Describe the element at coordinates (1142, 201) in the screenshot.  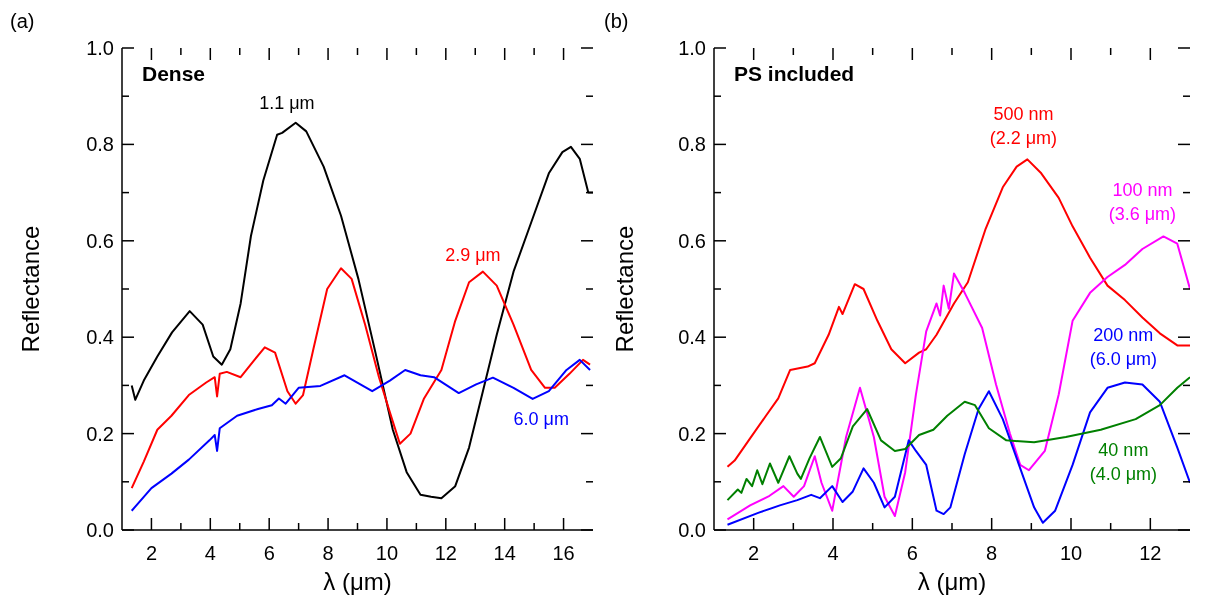
I see `series-label: 100 nm (3.6 μm)` at that location.